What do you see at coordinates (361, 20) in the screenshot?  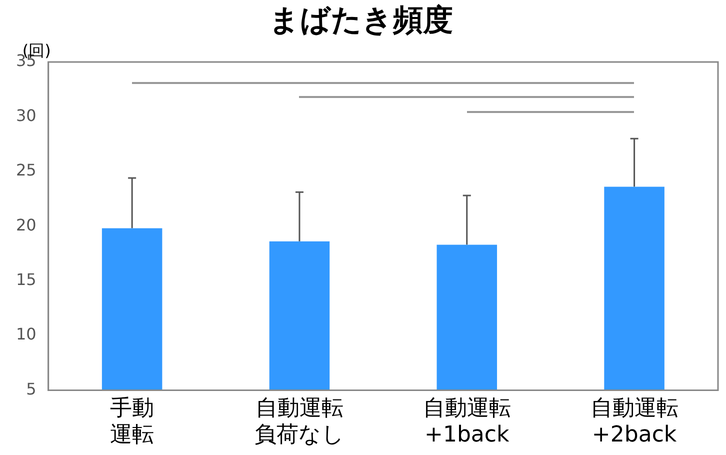 I see `chart-title: まばたき頻度` at bounding box center [361, 20].